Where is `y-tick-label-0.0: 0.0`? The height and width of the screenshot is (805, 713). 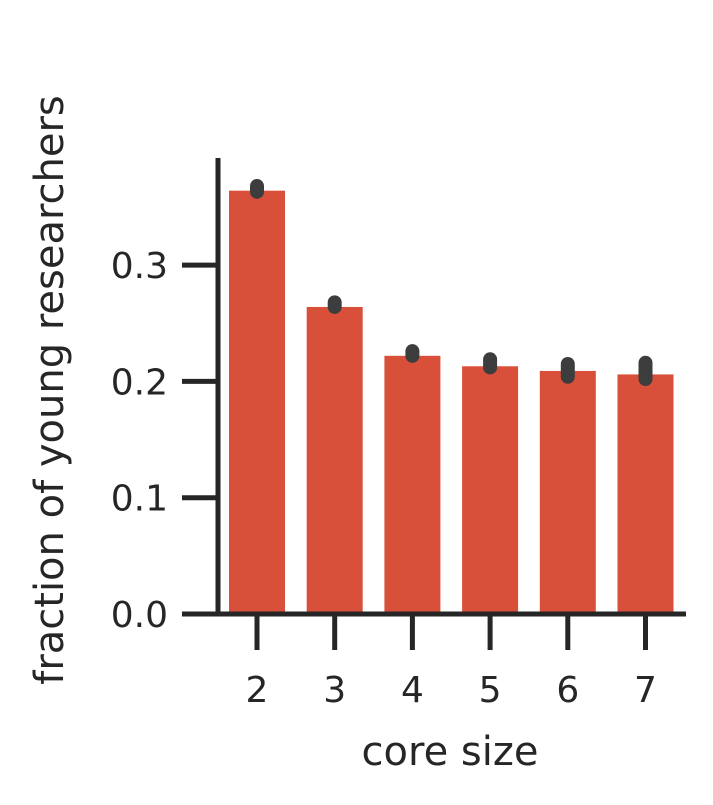
y-tick-label-0.0: 0.0 is located at coordinates (139, 615).